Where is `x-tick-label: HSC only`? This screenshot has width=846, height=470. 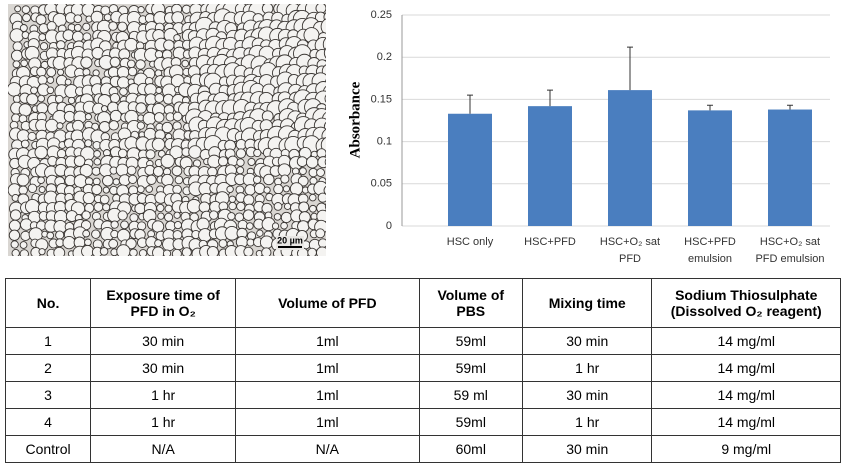
x-tick-label: HSC only is located at coordinates (470, 242).